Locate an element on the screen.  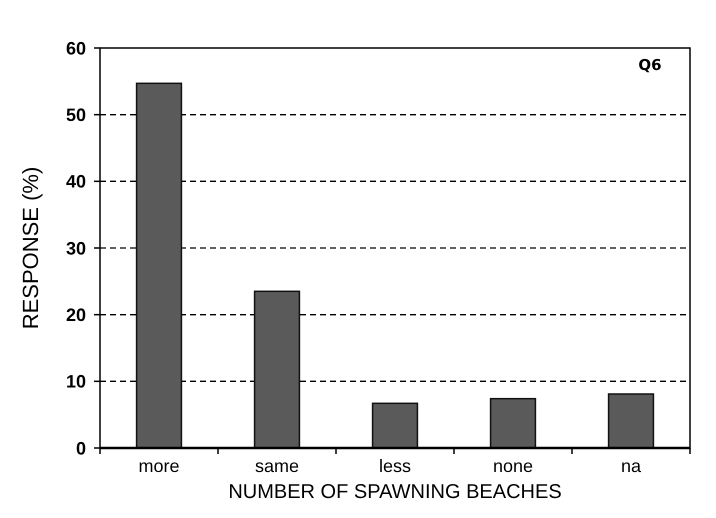
annotation: Q6 is located at coordinates (650, 65).